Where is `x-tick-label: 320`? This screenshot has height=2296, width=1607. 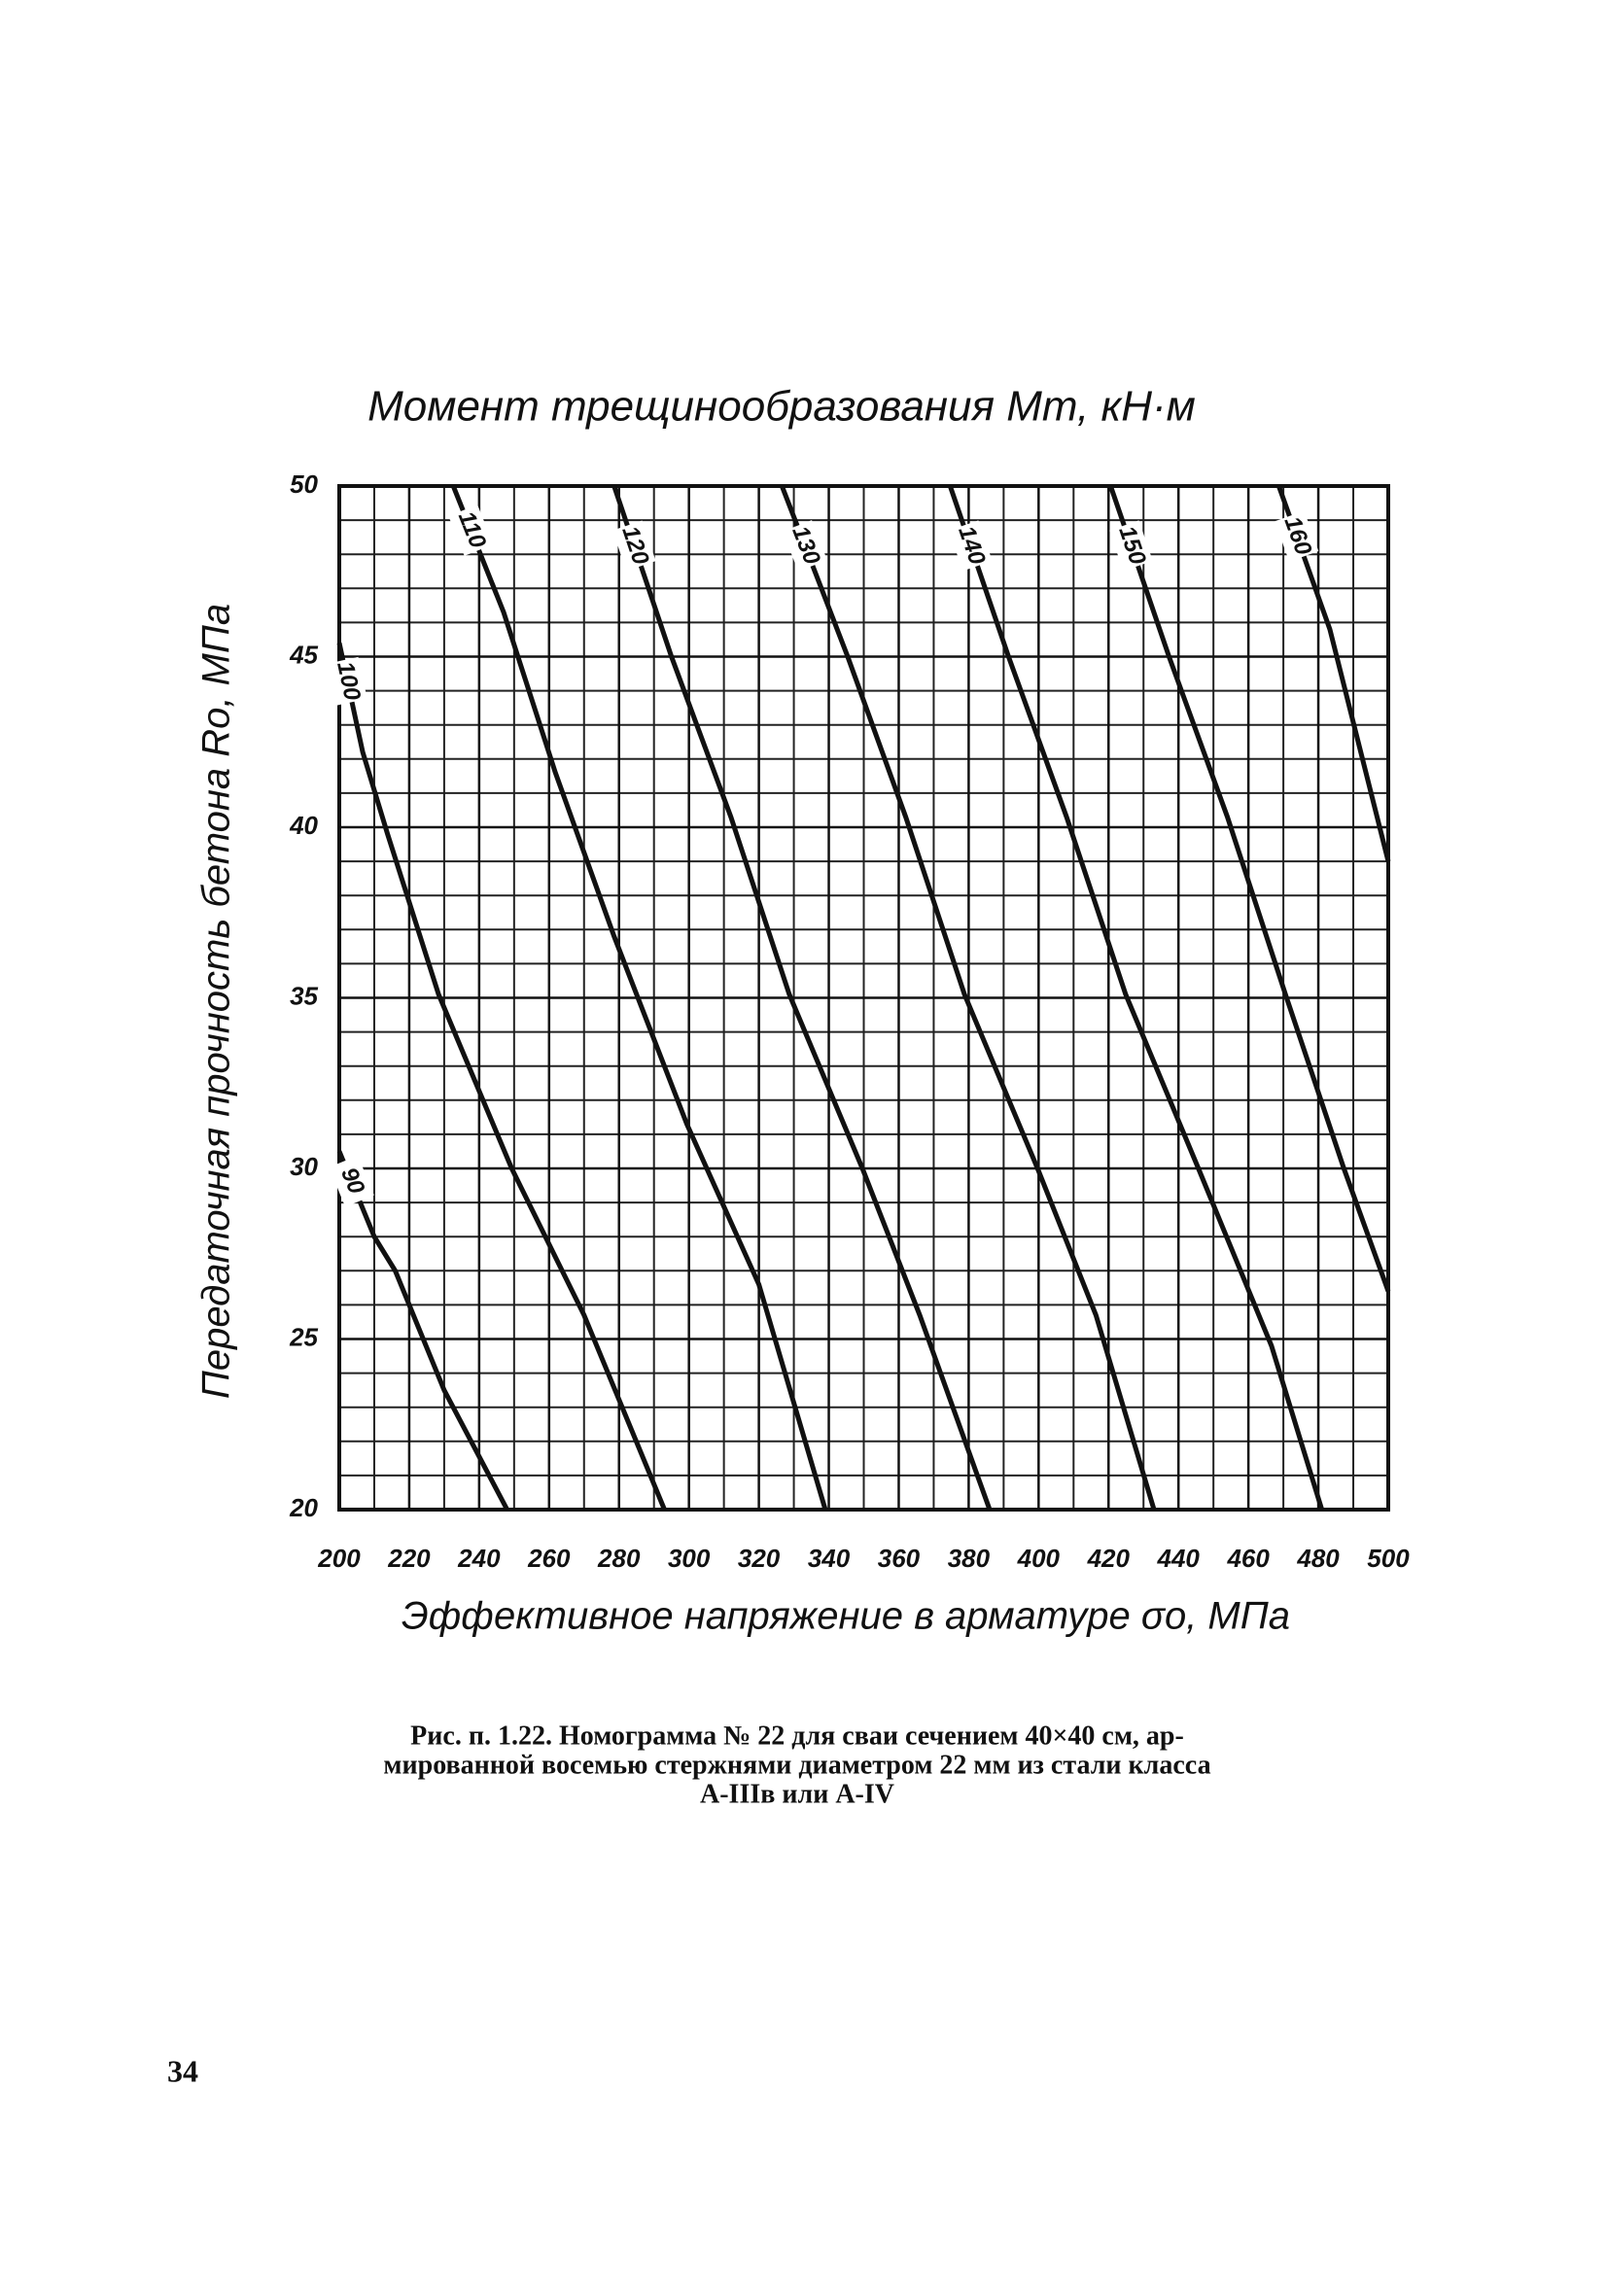 x-tick-label: 320 is located at coordinates (759, 1558).